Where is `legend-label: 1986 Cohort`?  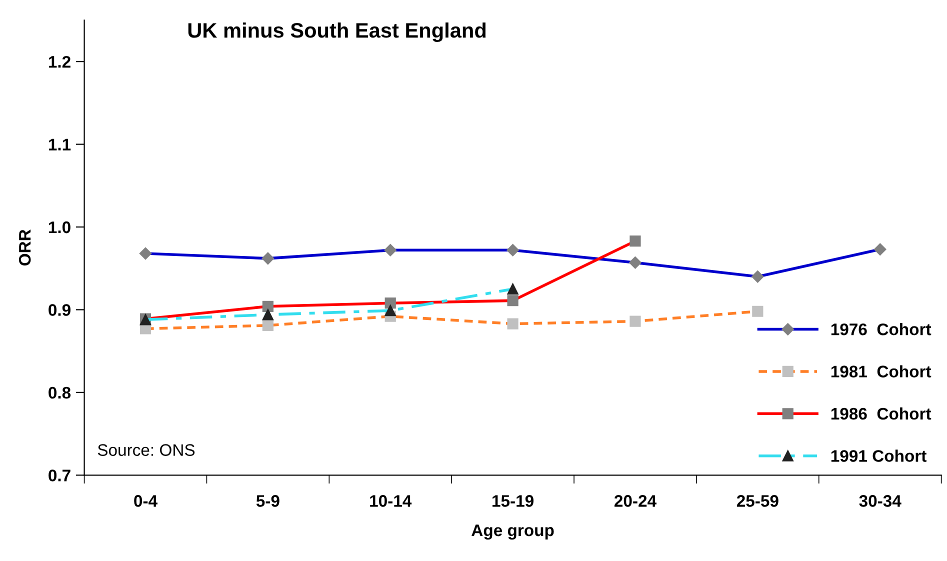
legend-label: 1986 Cohort is located at coordinates (881, 413).